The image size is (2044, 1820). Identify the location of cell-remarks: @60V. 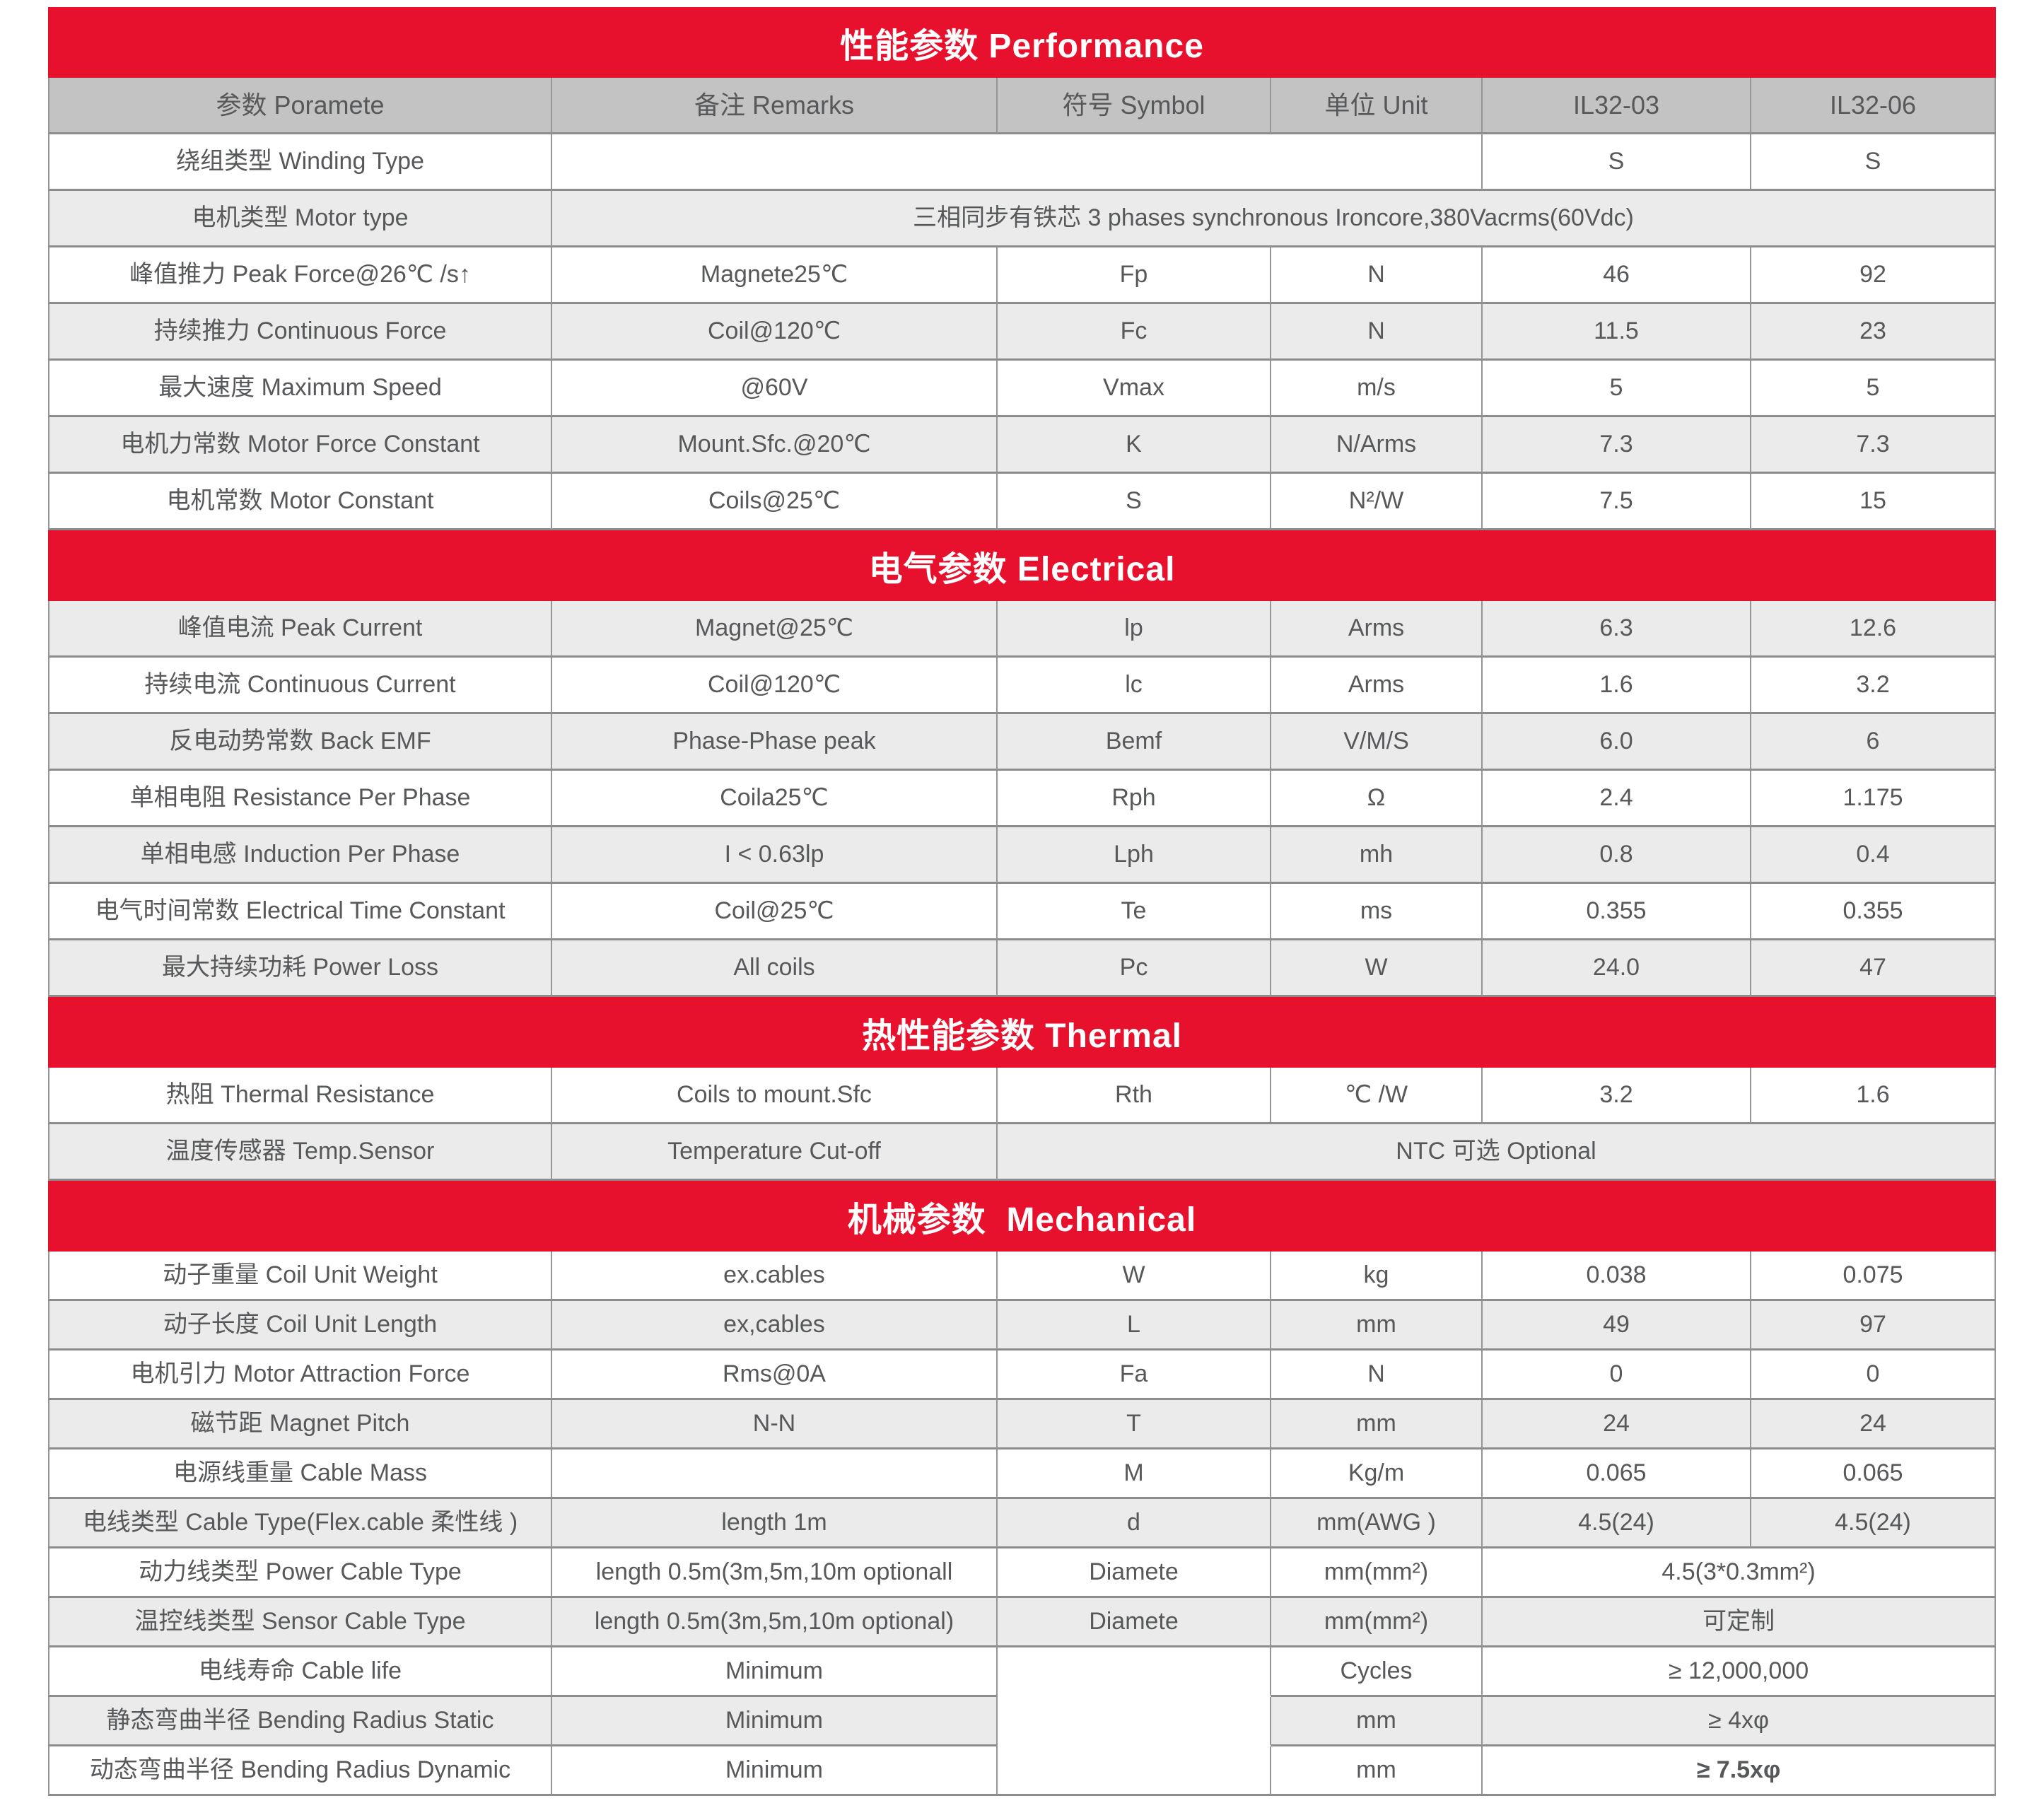
(775, 389).